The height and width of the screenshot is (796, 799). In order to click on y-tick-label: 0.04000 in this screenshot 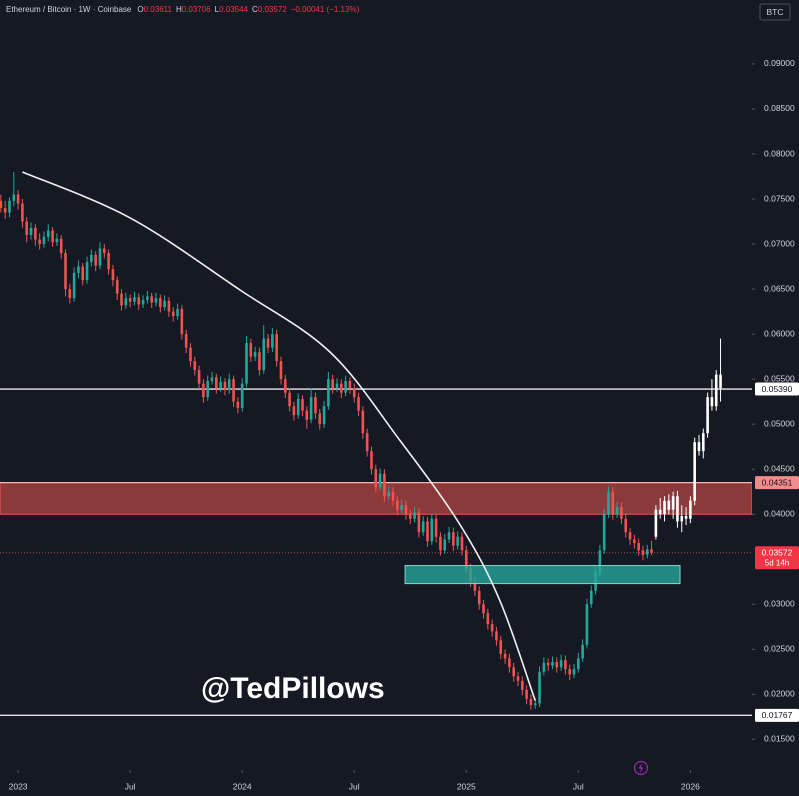, I will do `click(779, 513)`.